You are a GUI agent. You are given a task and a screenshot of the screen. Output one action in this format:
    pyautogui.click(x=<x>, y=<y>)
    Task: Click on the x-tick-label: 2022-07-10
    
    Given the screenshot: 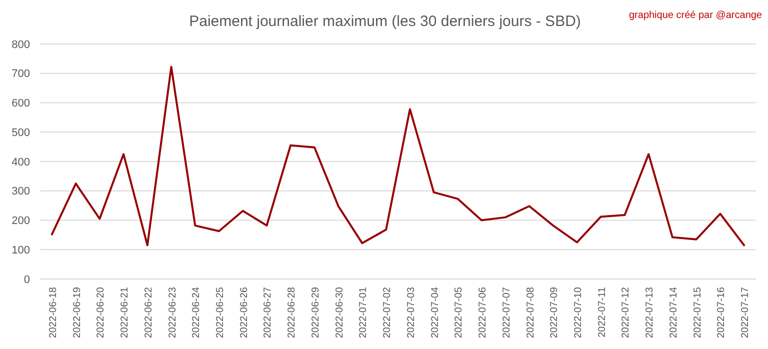 What is the action you would take?
    pyautogui.click(x=578, y=312)
    